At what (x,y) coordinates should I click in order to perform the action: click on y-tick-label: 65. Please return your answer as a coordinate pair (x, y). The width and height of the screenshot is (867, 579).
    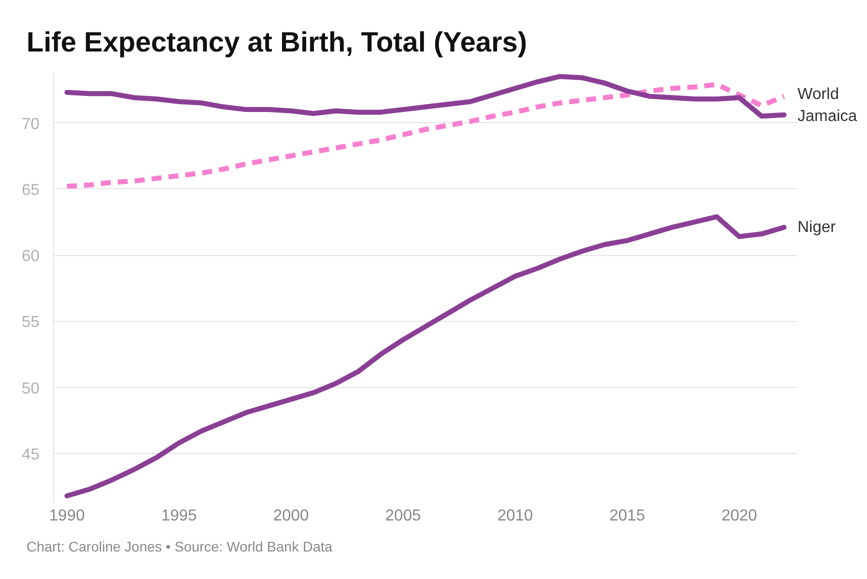
    Looking at the image, I should click on (31, 190).